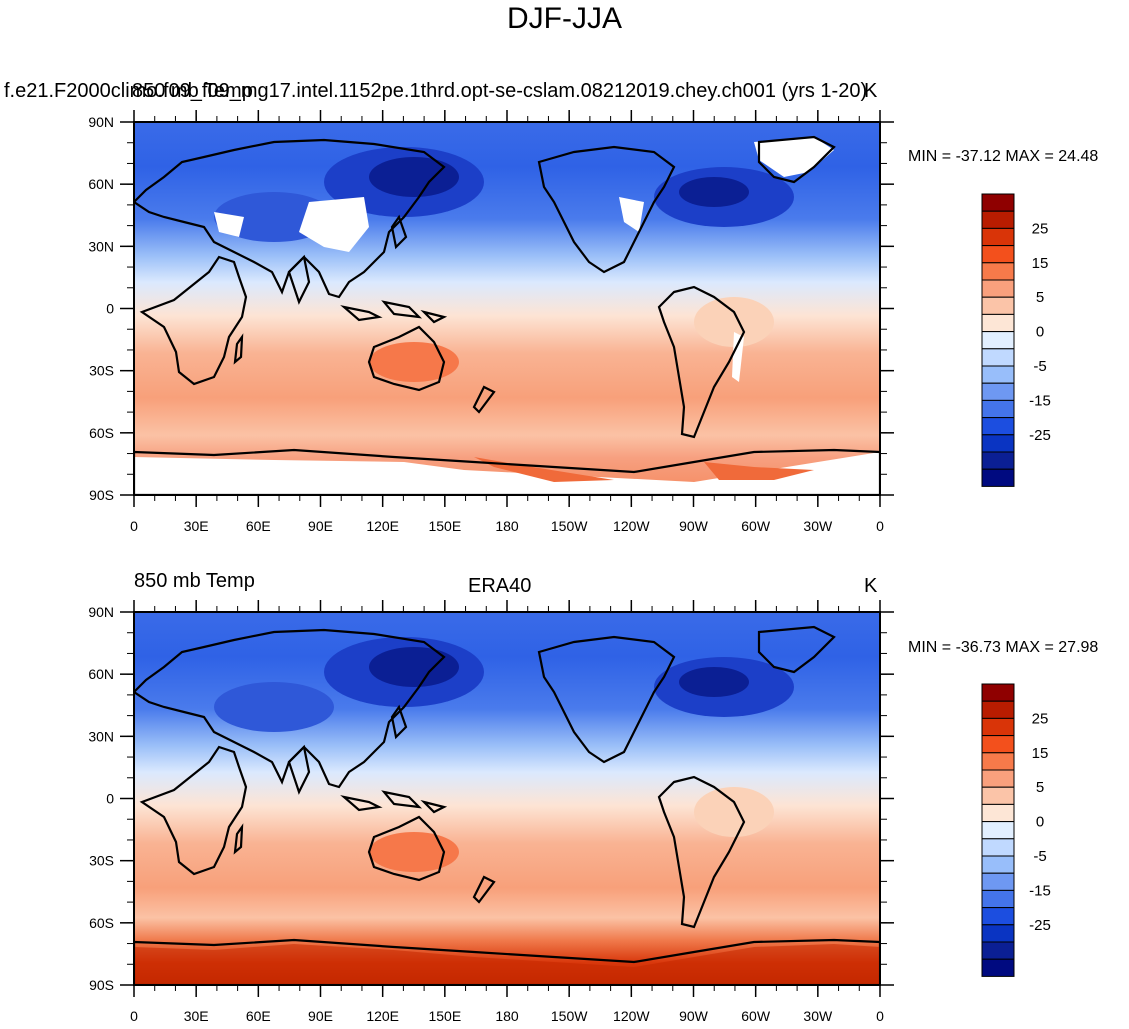  What do you see at coordinates (382, 526) in the screenshot?
I see `lon-label: 120E` at bounding box center [382, 526].